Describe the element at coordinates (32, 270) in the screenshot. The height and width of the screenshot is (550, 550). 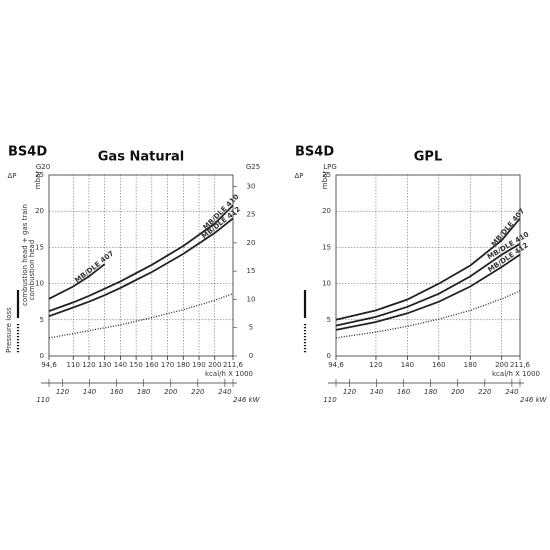
I see `legend-dotted-label: combustion head` at that location.